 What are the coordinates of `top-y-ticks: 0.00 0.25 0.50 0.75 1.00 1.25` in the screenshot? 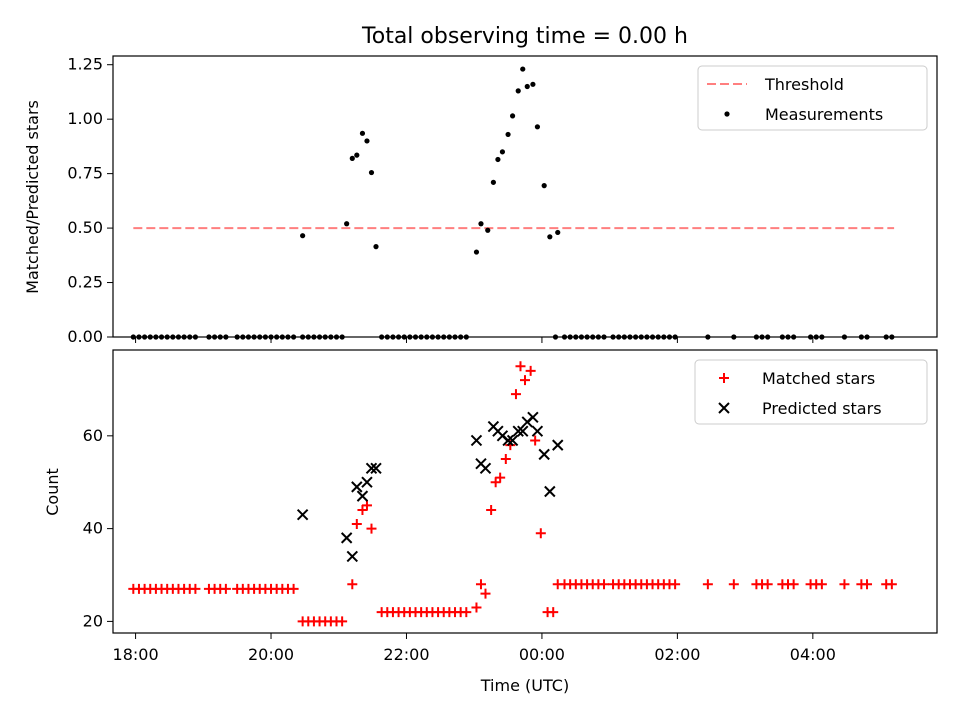 It's located at (90, 200).